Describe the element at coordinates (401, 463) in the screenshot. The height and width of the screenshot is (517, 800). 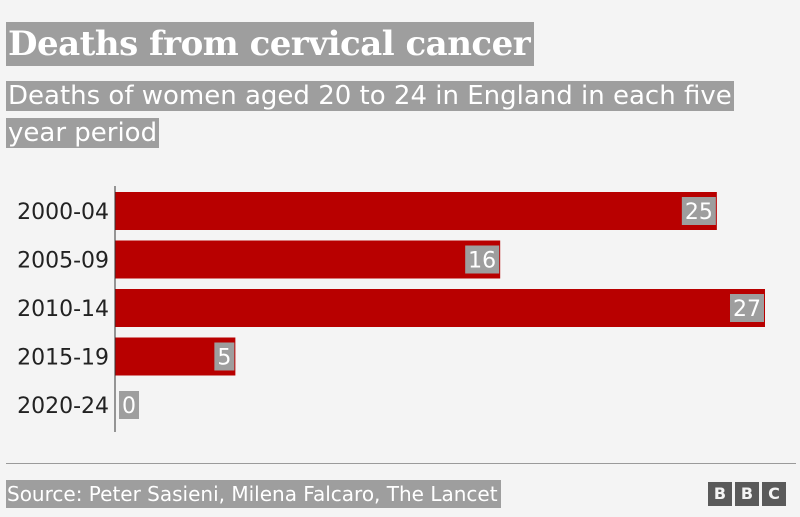
I see `footer-divider` at that location.